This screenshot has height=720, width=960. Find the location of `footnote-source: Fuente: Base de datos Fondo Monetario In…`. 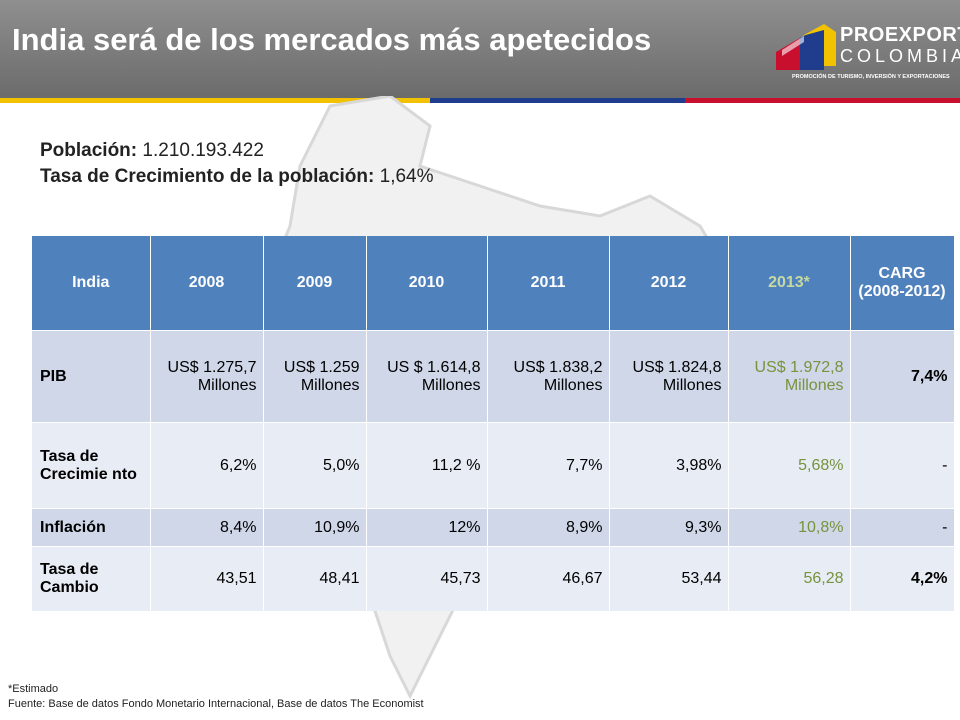

footnote-source: Fuente: Base de datos Fondo Monetario In… is located at coordinates (216, 704).